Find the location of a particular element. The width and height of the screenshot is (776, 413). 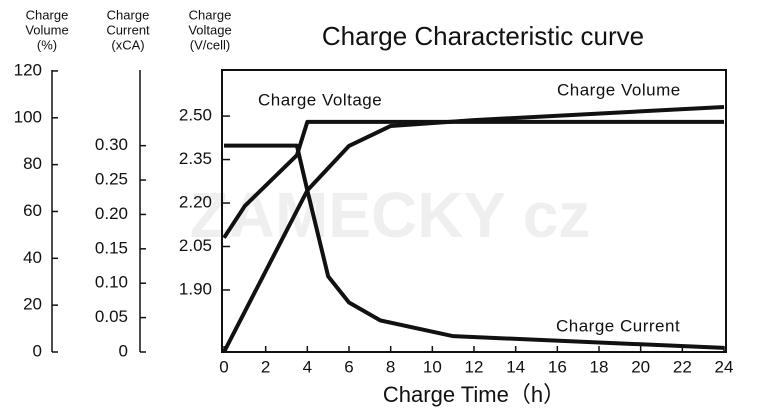

y-tick-label: 0.05 is located at coordinates (111, 316).